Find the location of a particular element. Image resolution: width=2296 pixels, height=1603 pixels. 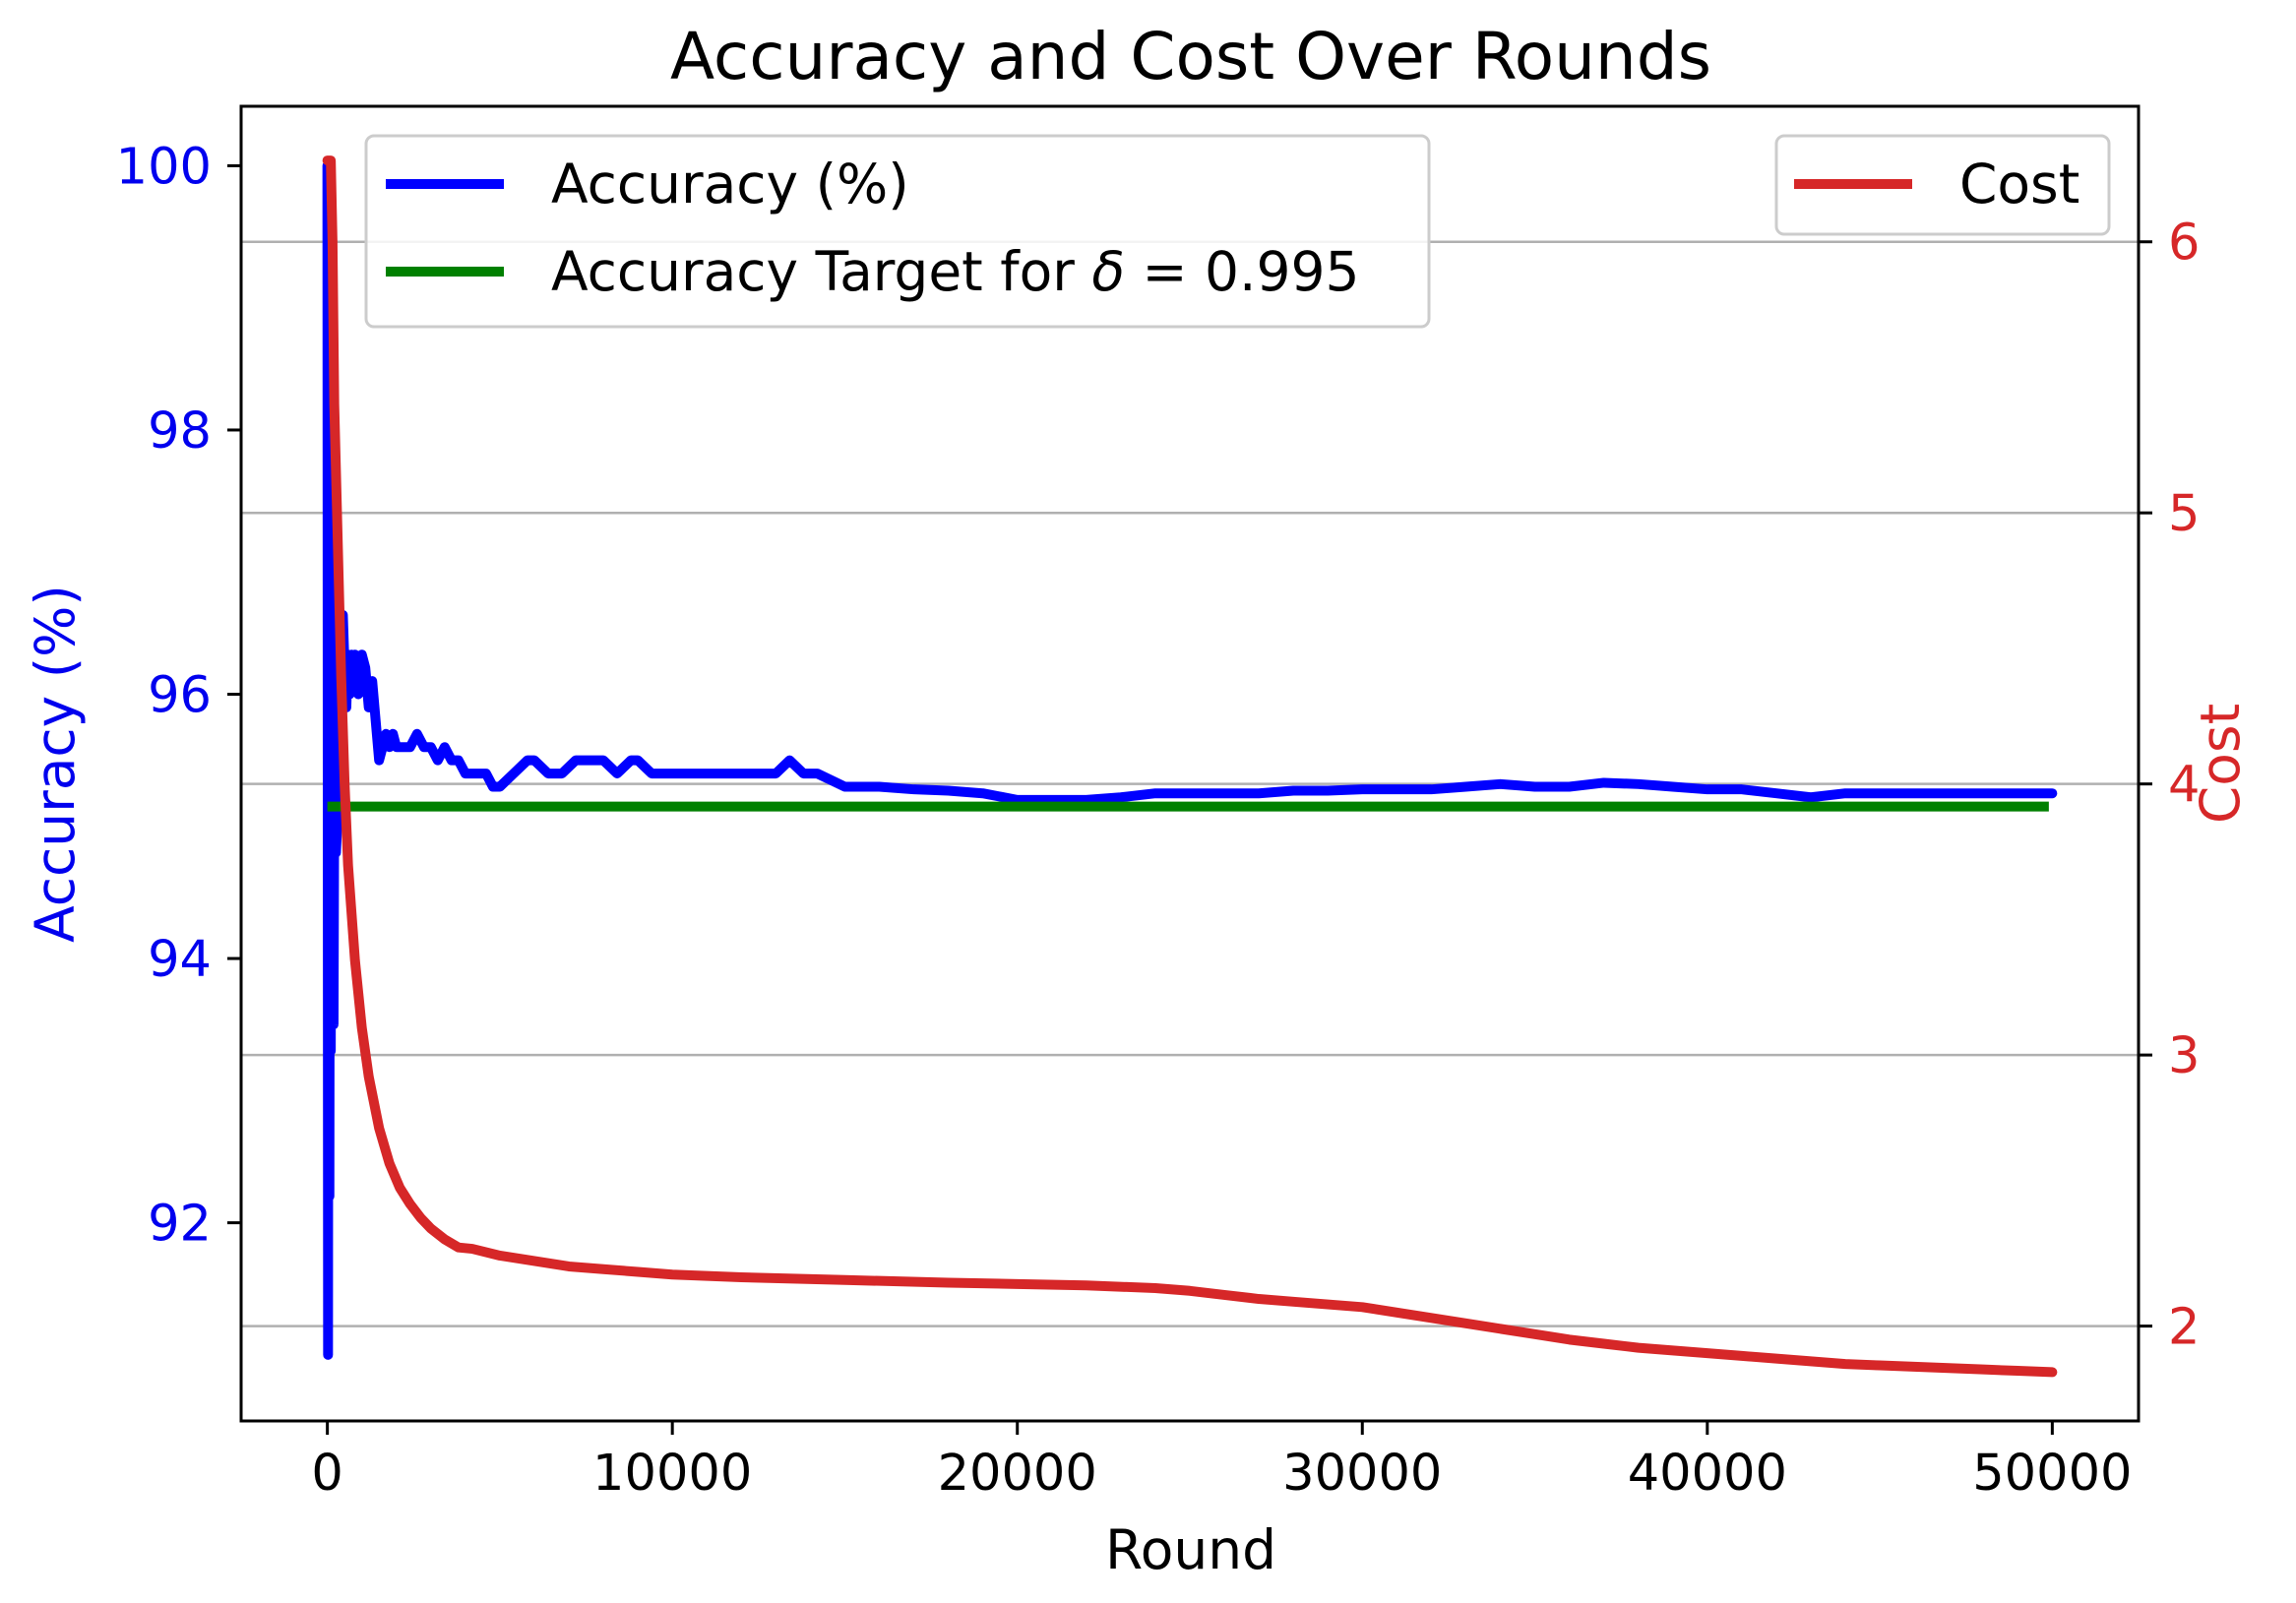

legend-right-box is located at coordinates (1943, 185).